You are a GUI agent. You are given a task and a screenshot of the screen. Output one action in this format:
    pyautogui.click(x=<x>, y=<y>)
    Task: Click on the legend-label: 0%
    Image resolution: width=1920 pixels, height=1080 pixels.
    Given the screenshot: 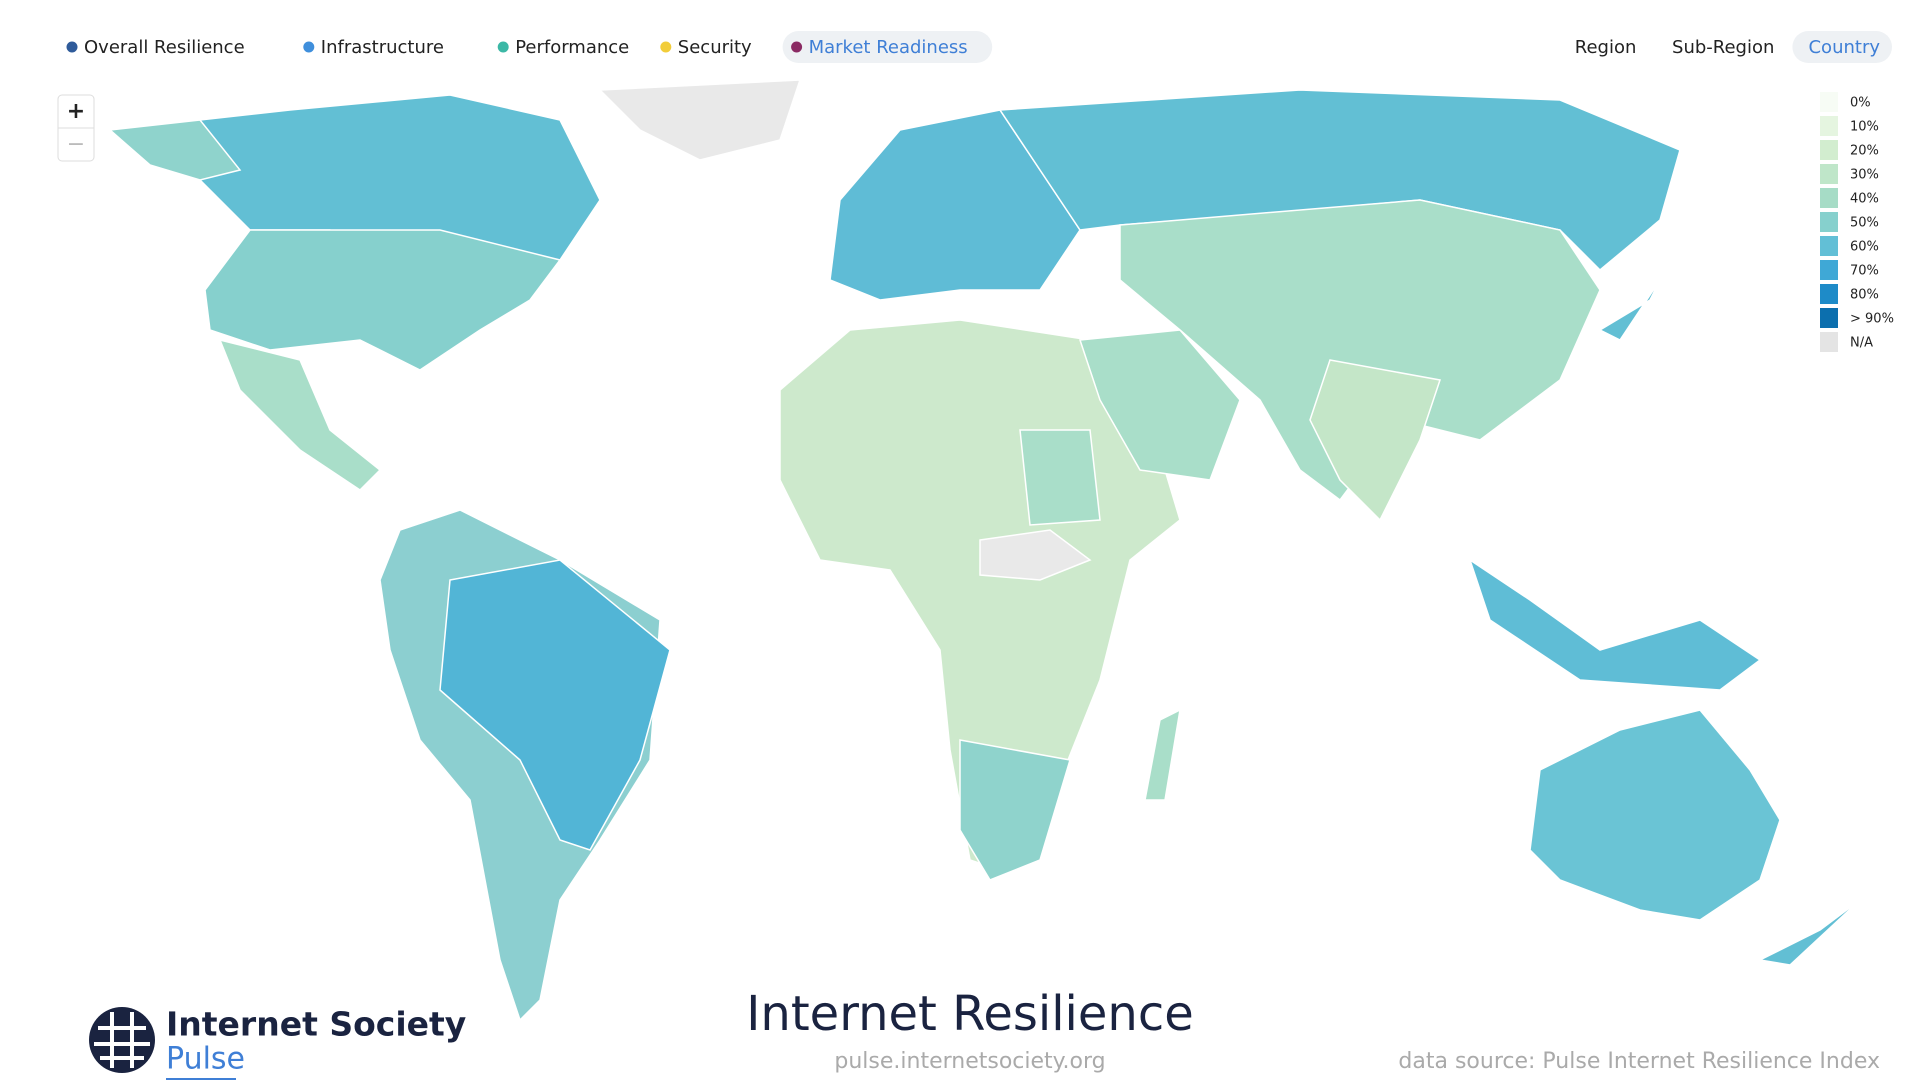 What is the action you would take?
    pyautogui.click(x=1860, y=103)
    